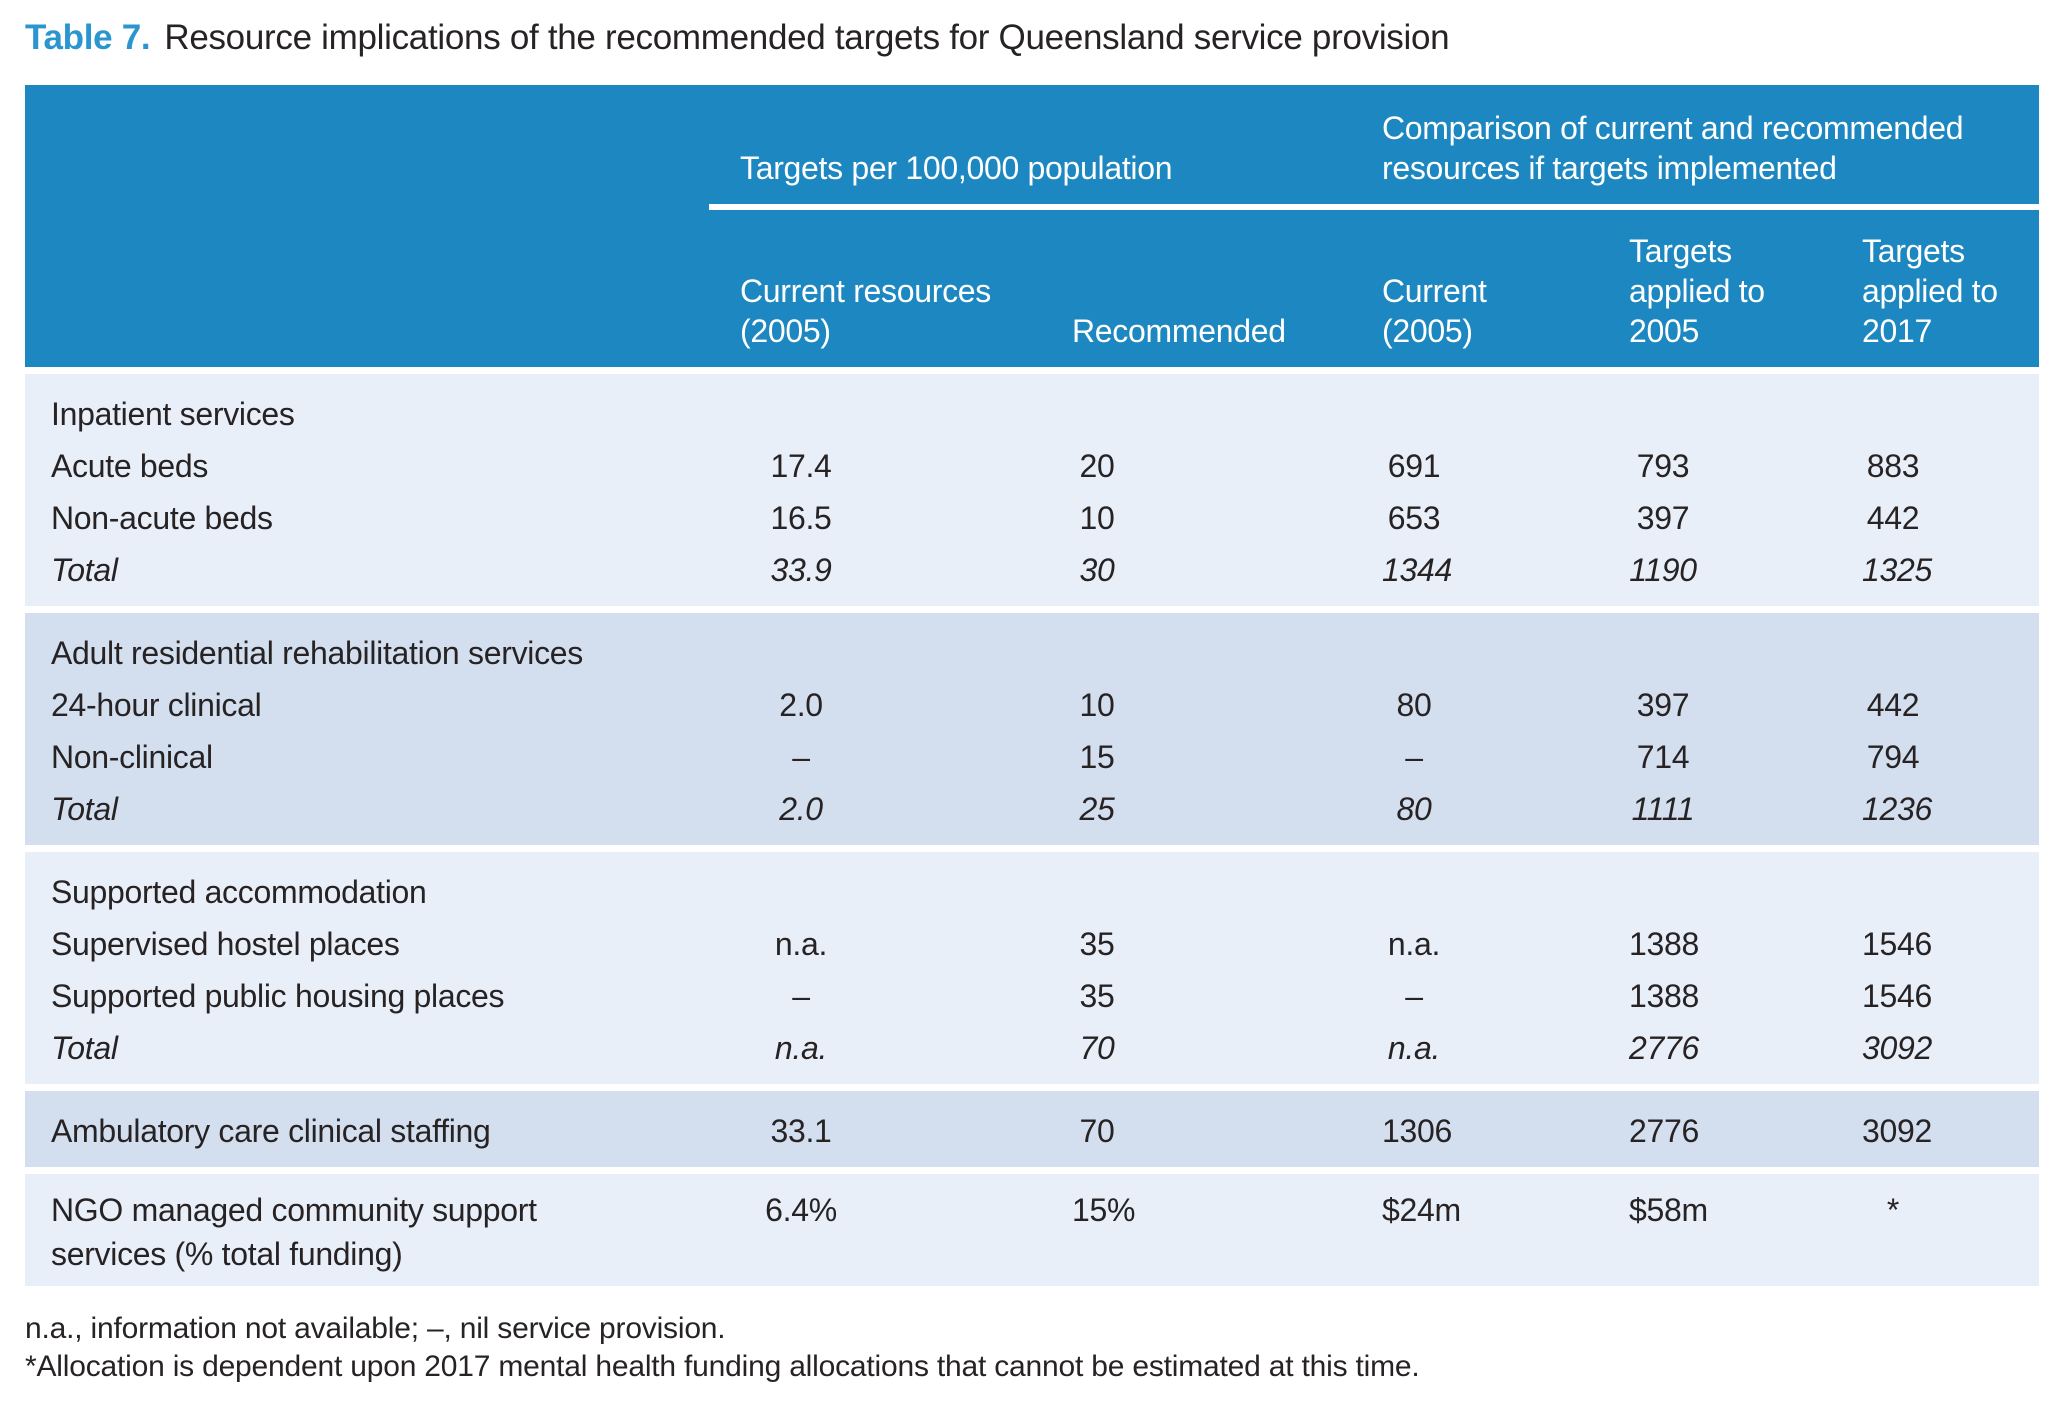 Image resolution: width=2063 pixels, height=1413 pixels. Describe the element at coordinates (1897, 331) in the screenshot. I see `column-header-line: 2017` at that location.